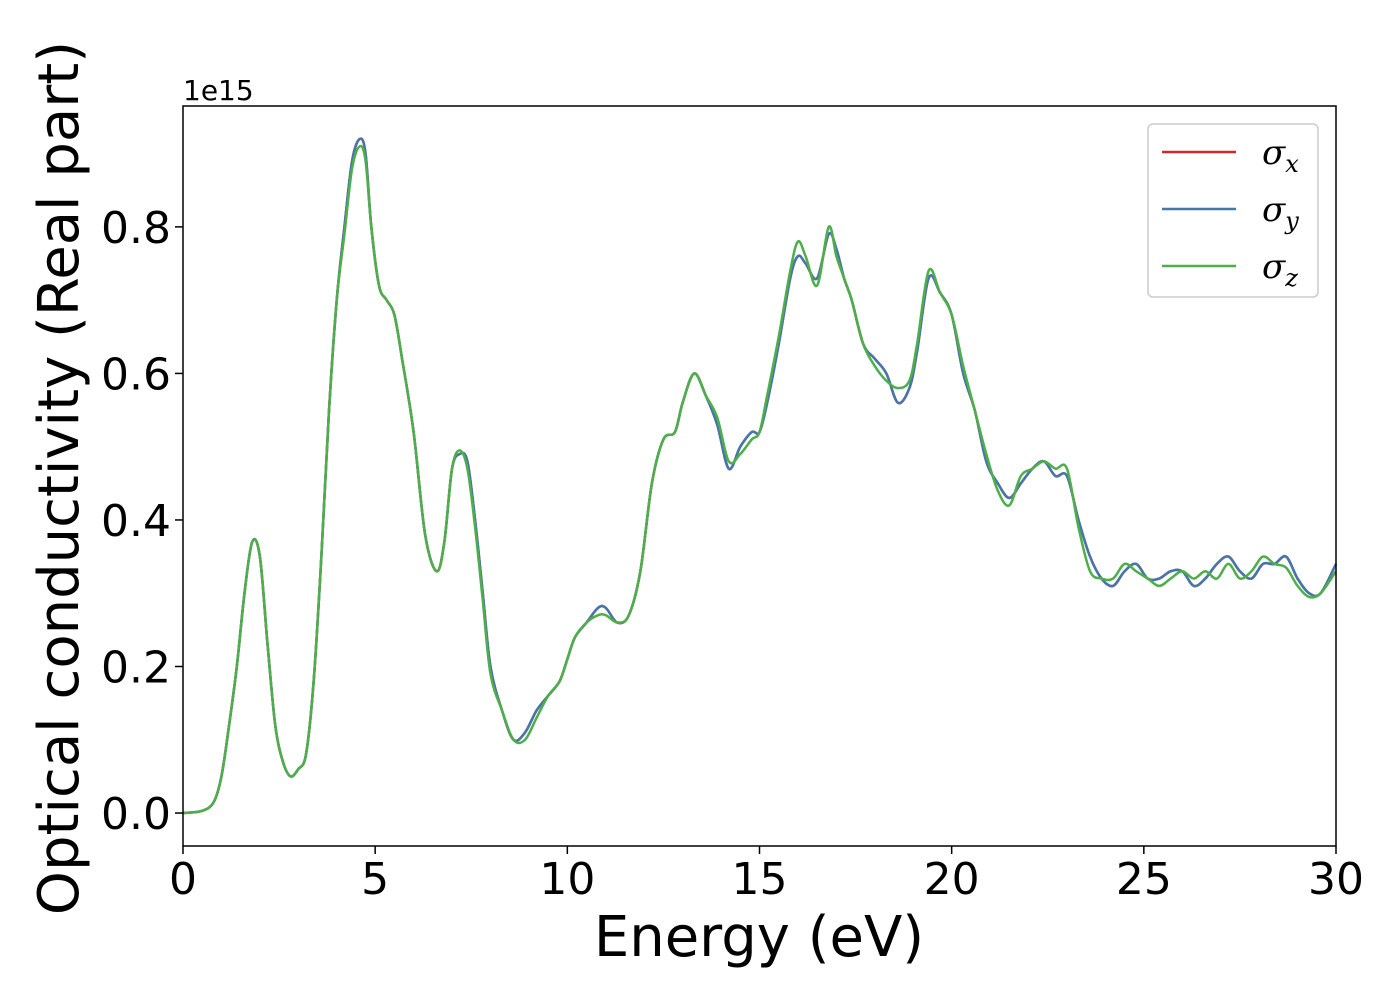 This screenshot has width=1400, height=1000. Describe the element at coordinates (183, 879) in the screenshot. I see `x-tick-label: 0` at that location.